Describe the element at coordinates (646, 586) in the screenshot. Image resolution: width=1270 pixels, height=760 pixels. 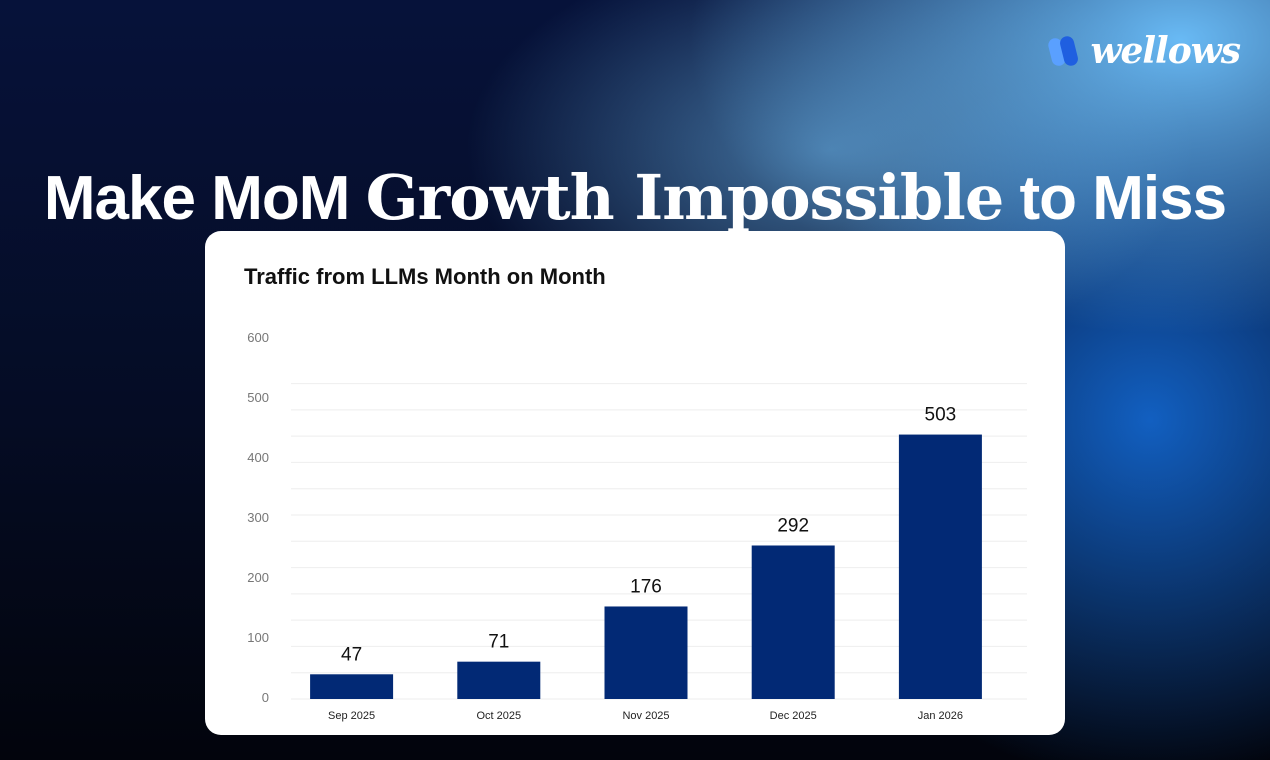
I see `data-label: 176` at that location.